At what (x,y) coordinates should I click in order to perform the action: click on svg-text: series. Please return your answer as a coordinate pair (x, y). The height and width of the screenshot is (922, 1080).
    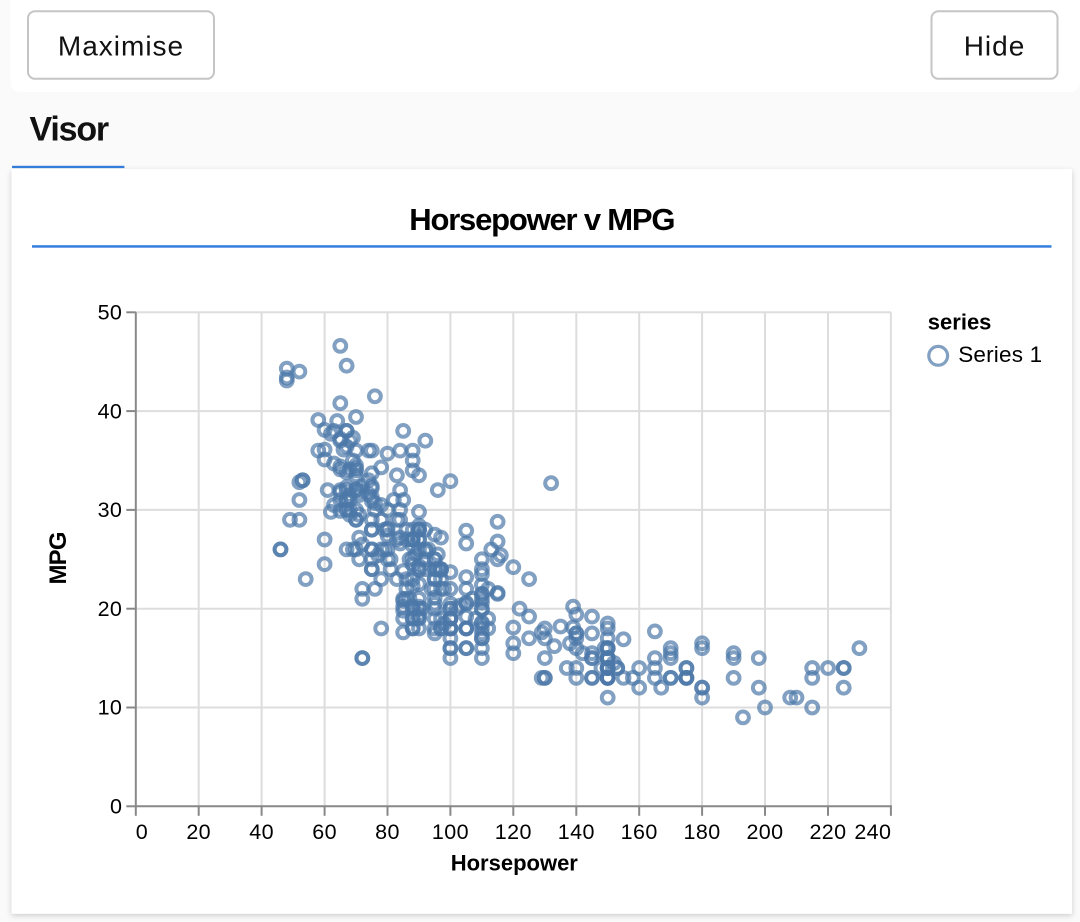
    Looking at the image, I should click on (960, 322).